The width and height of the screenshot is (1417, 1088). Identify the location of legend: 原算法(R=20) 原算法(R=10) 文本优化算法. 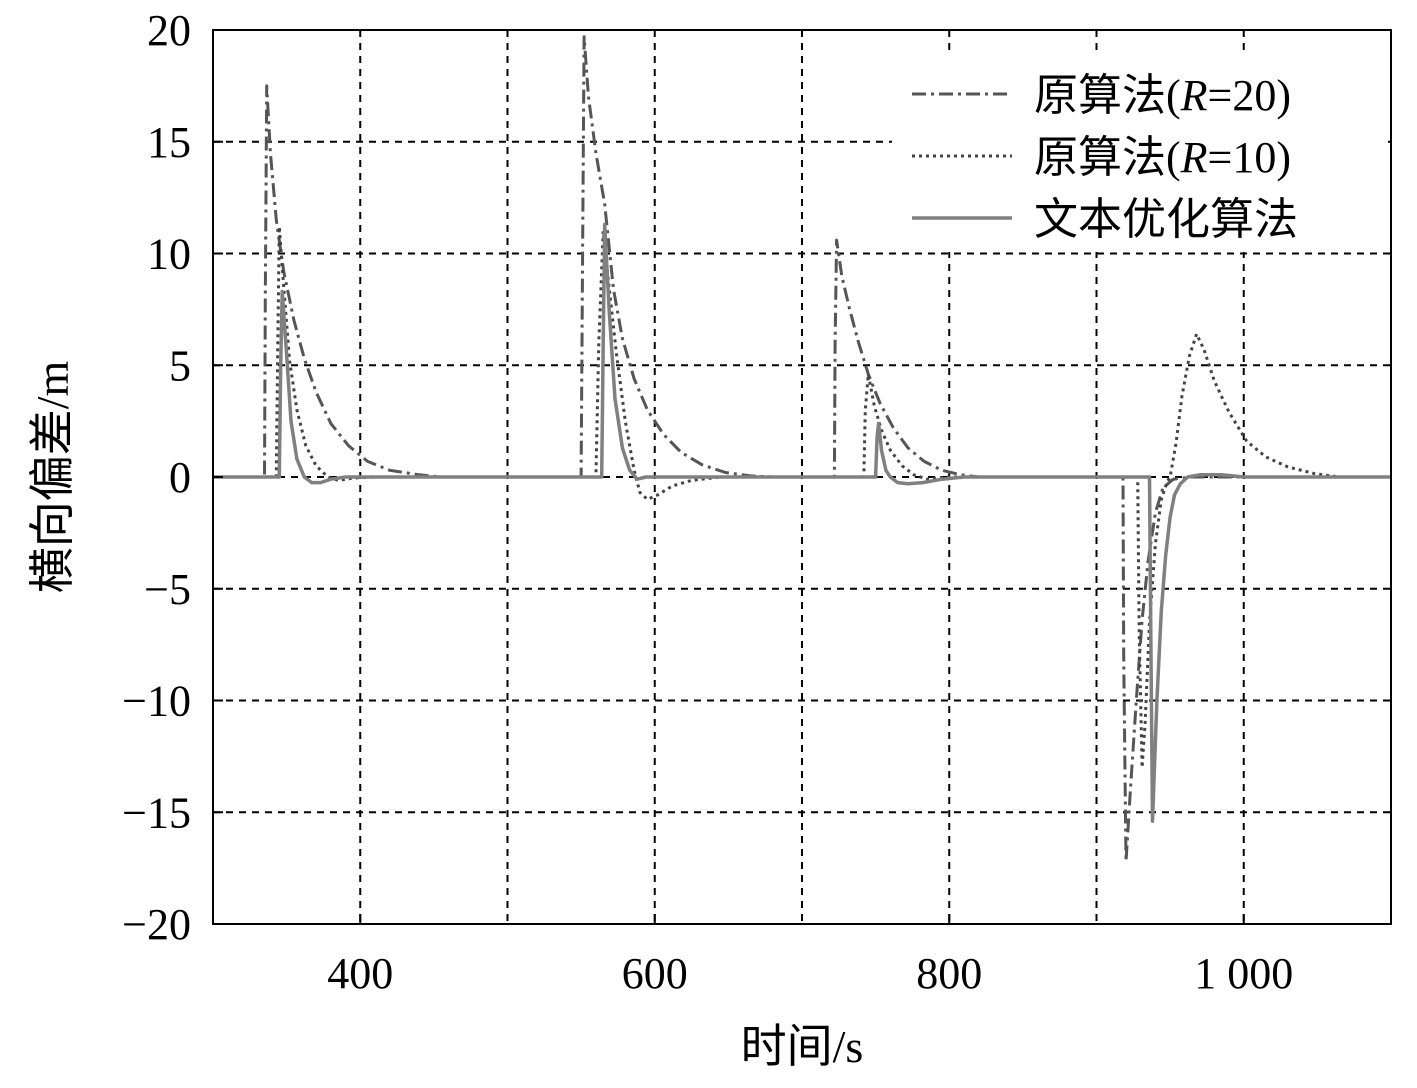
(1140, 154).